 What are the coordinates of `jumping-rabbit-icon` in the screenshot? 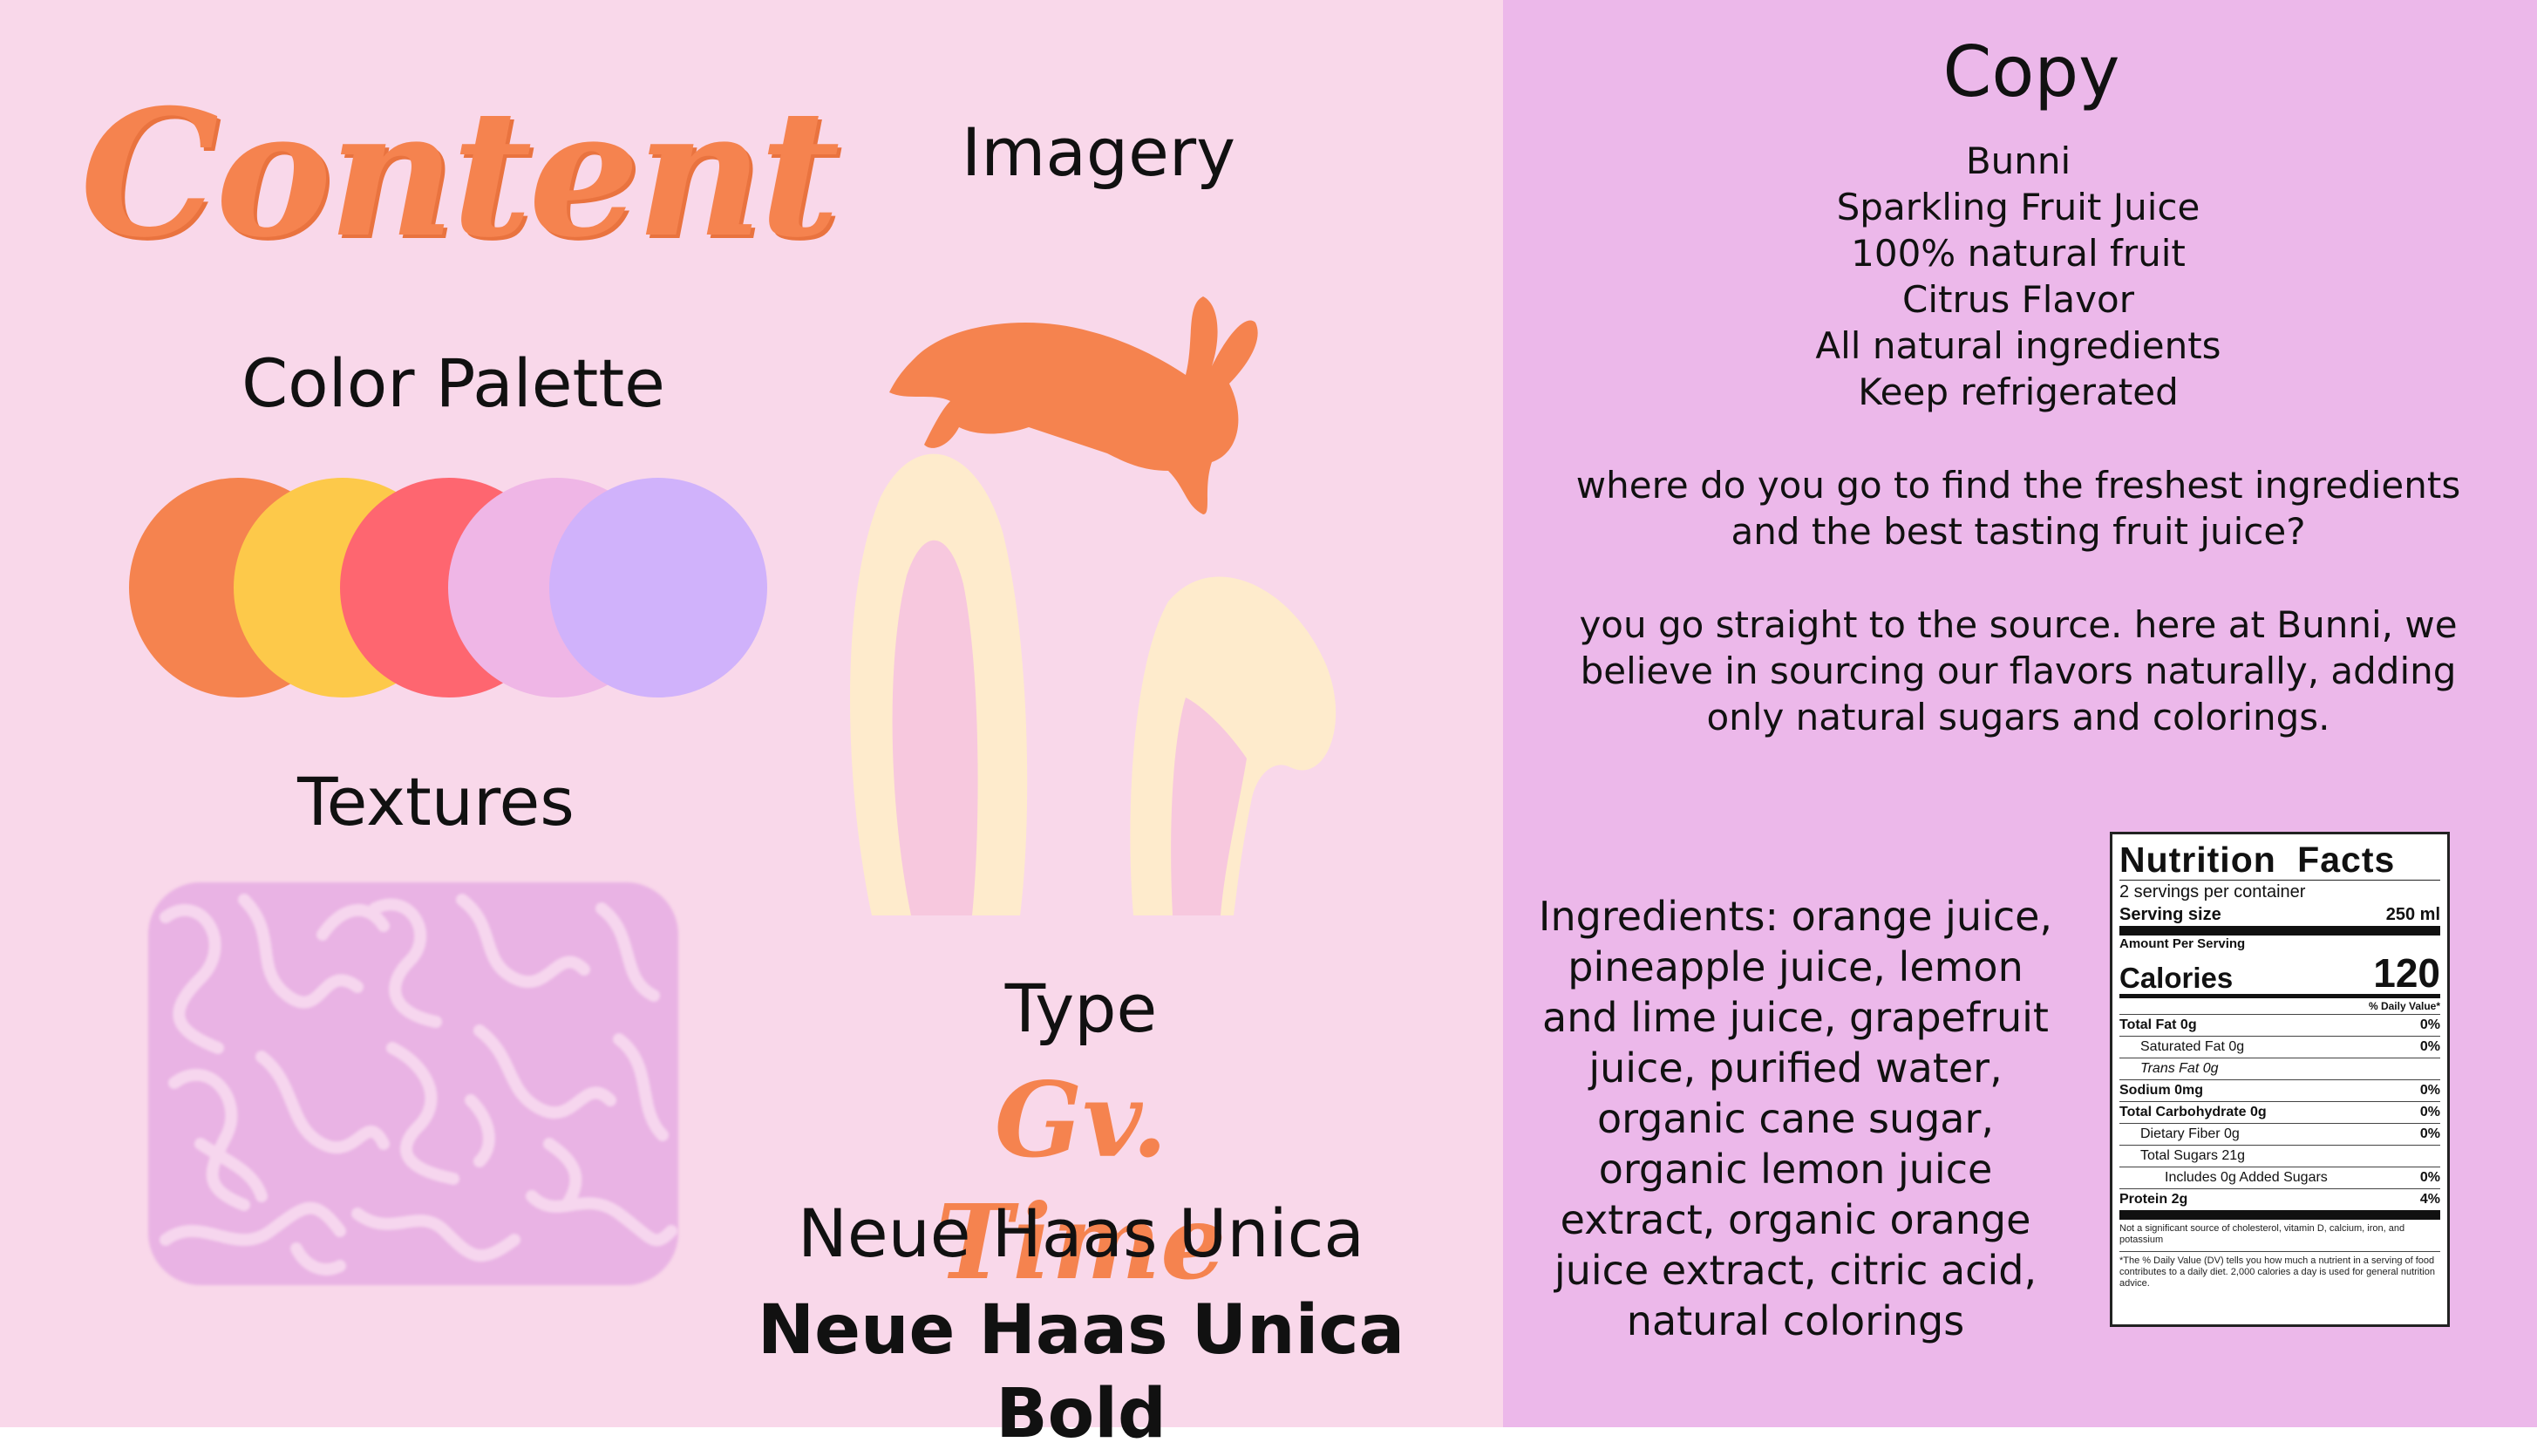 It's located at (1074, 405).